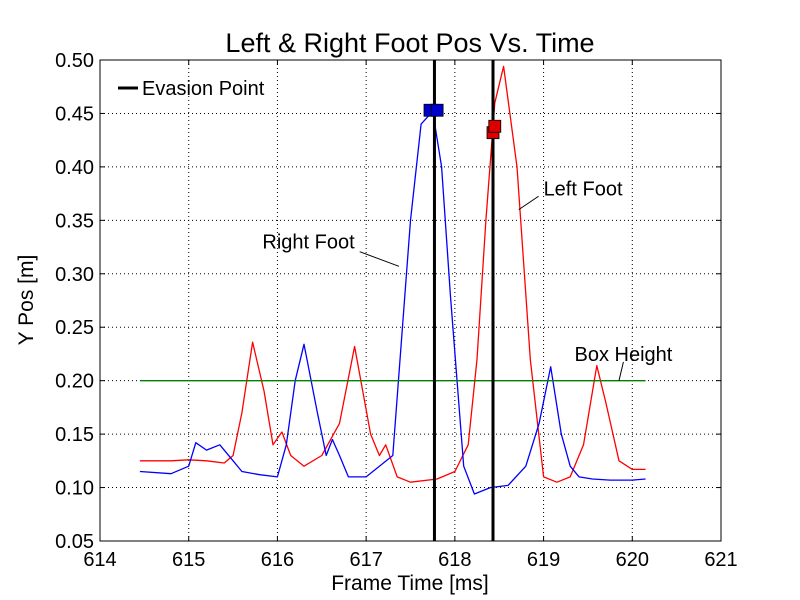 This screenshot has height=600, width=800. Describe the element at coordinates (74, 275) in the screenshot. I see `y-tick-label: 0.30` at that location.